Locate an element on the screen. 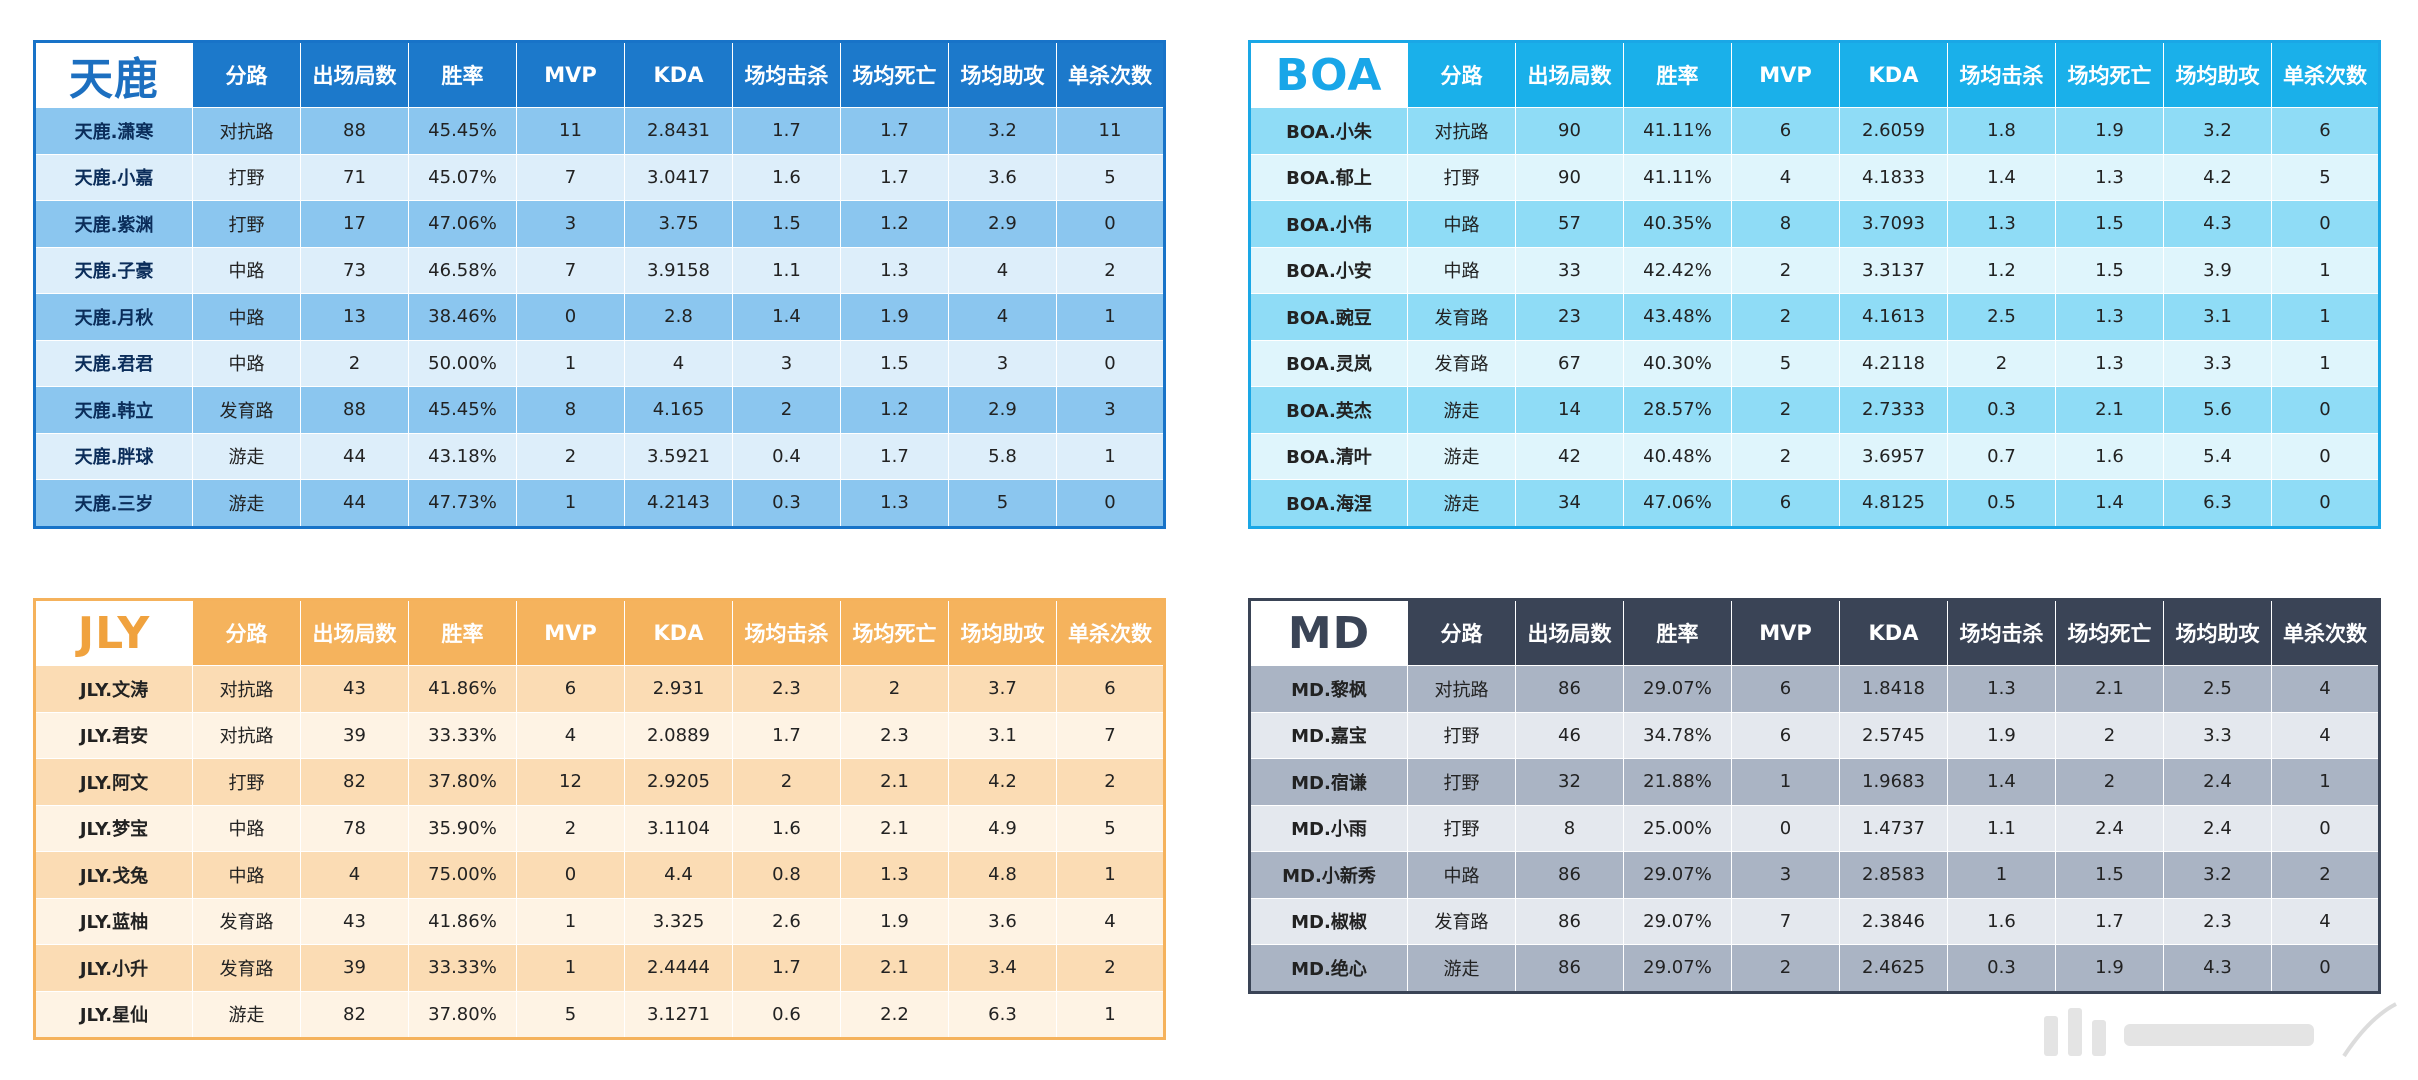 The image size is (2418, 1080). player-name: JLY.蓝柚 is located at coordinates (113, 921).